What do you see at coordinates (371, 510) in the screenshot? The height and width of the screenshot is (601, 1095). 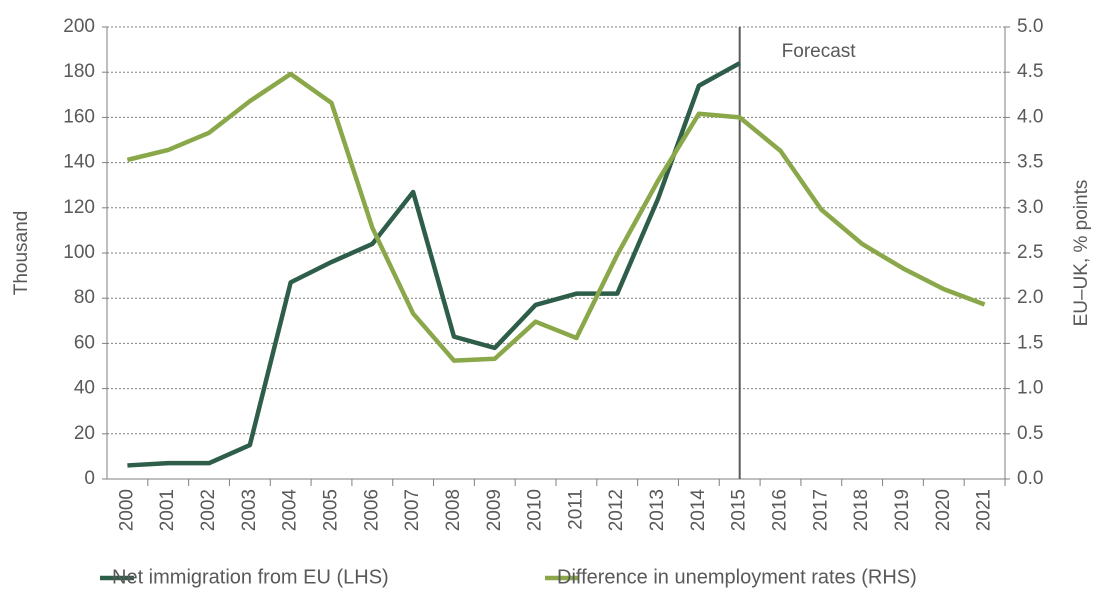 I see `x-tick-label: 2006` at bounding box center [371, 510].